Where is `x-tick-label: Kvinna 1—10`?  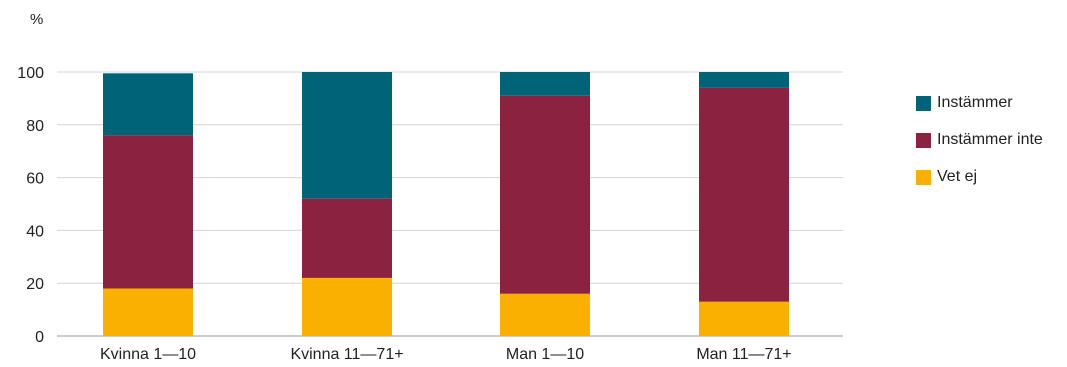 x-tick-label: Kvinna 1—10 is located at coordinates (148, 354).